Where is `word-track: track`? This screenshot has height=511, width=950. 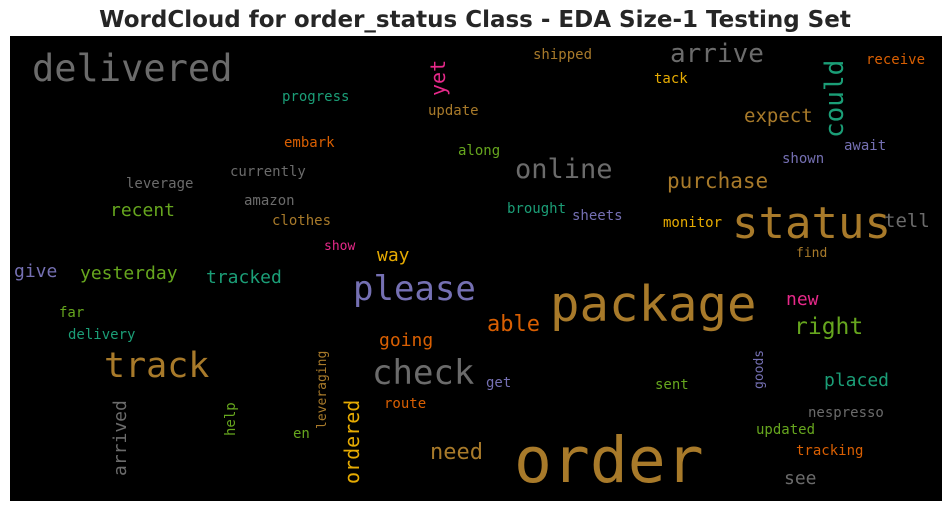 word-track: track is located at coordinates (157, 366).